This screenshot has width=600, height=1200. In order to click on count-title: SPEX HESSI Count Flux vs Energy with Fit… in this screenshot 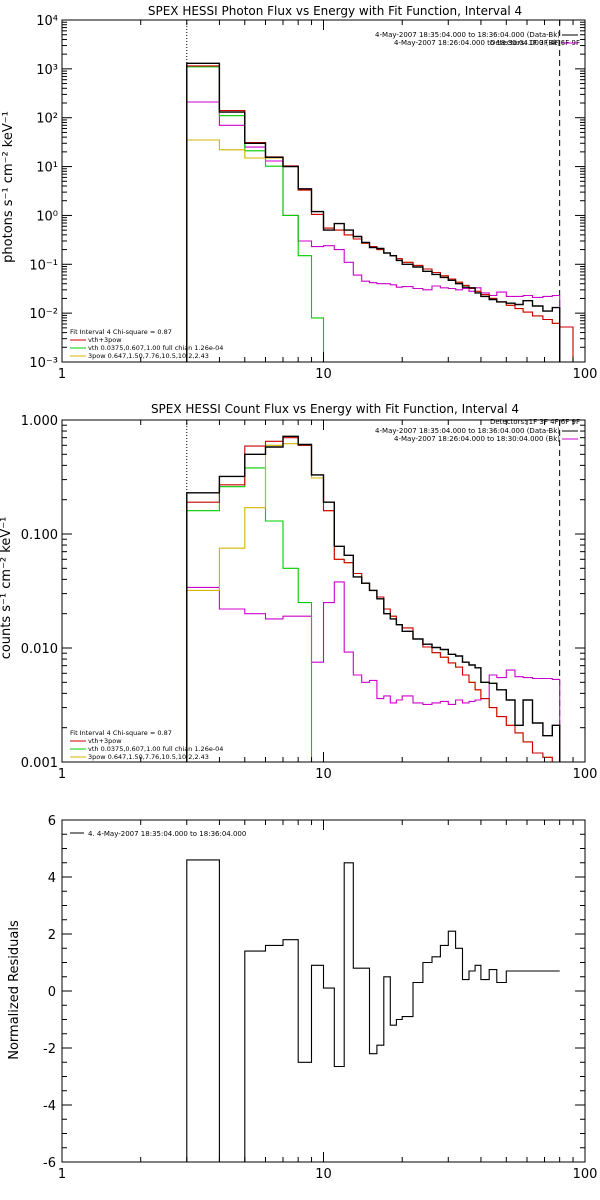, I will do `click(335, 409)`.